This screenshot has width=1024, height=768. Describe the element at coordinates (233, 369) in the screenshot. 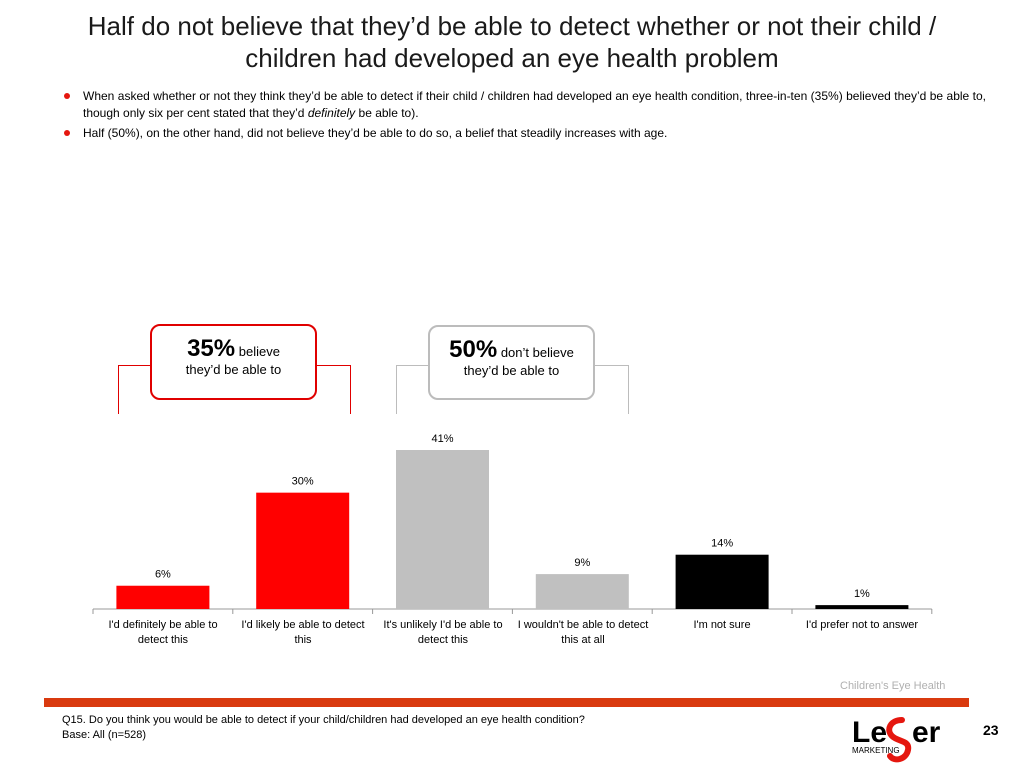

I see `believe-label-2: they’d be able to` at that location.